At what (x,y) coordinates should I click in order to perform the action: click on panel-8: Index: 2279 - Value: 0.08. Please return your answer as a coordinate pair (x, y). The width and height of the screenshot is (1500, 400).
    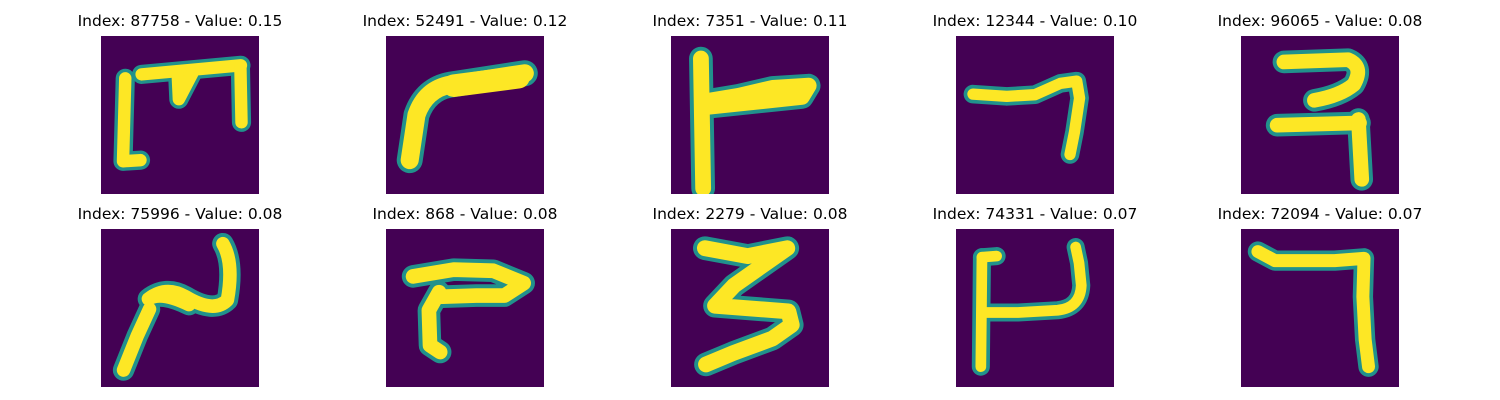
    Looking at the image, I should click on (750, 298).